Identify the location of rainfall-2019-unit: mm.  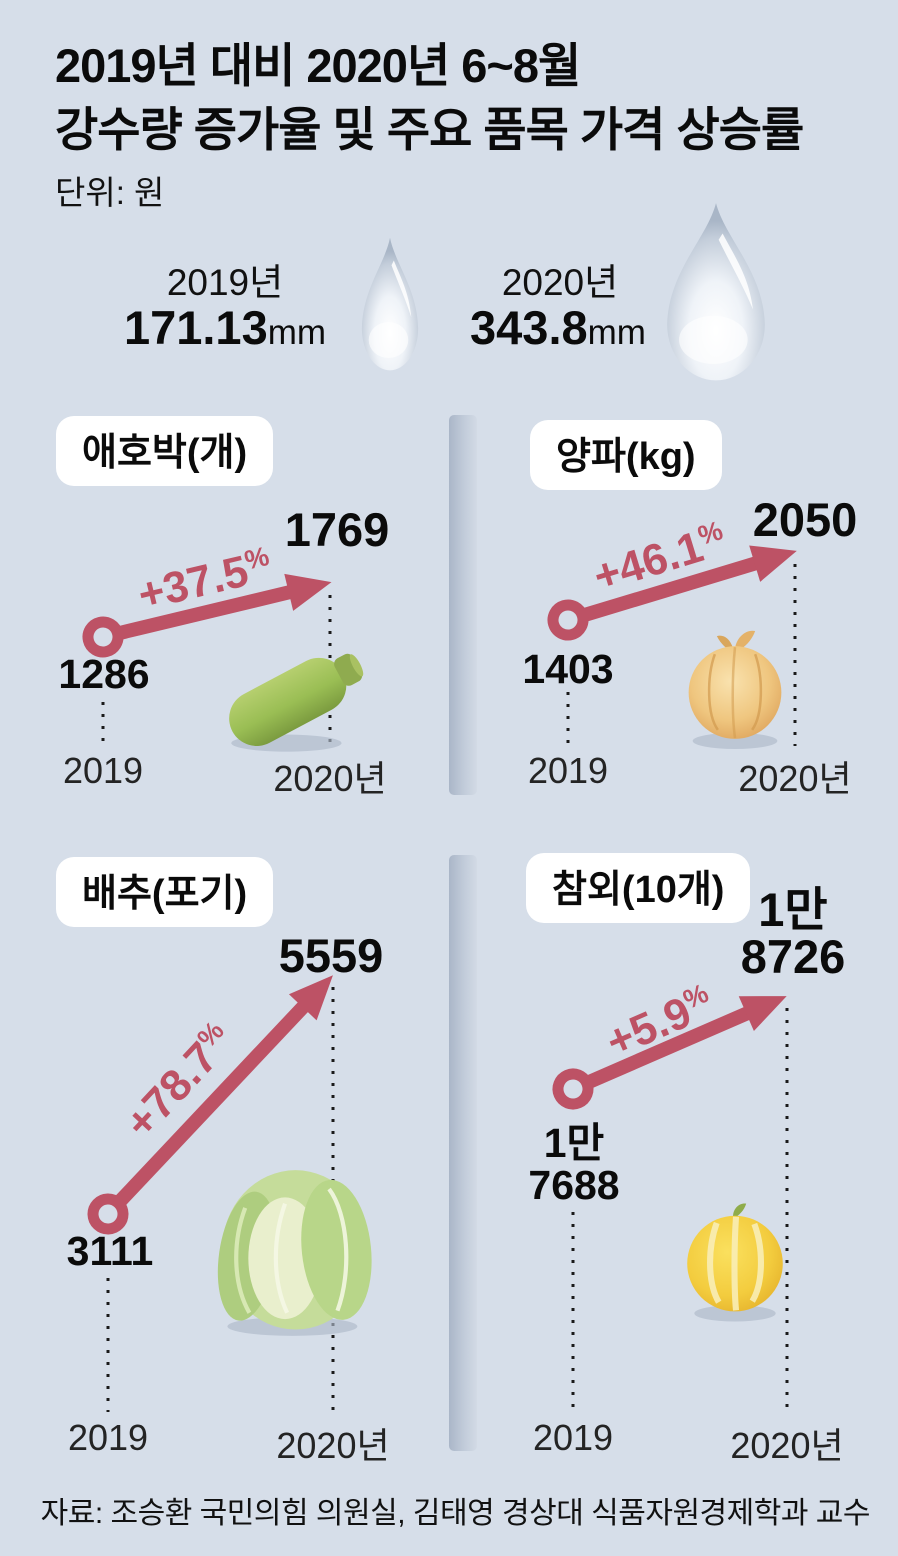
(297, 332).